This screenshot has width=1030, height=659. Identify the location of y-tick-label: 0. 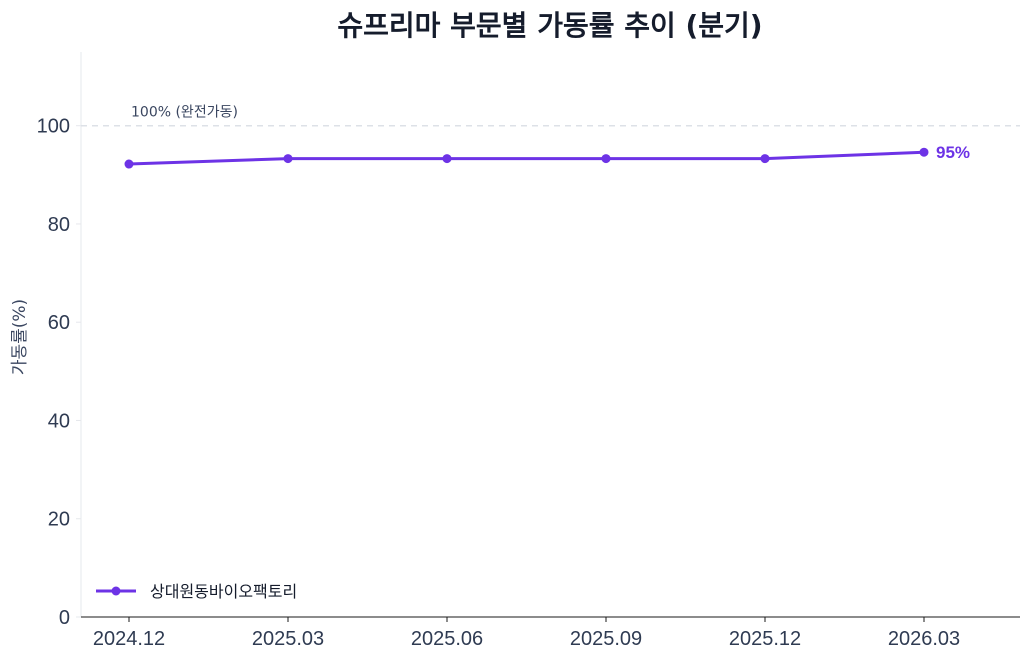
(64, 618).